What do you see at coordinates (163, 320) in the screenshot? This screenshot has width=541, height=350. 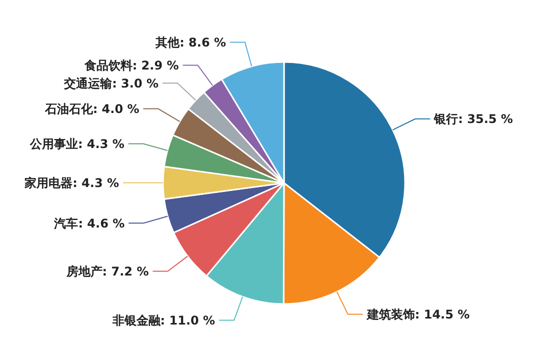 I see `slice-label: 非银金融: 11.0 %` at bounding box center [163, 320].